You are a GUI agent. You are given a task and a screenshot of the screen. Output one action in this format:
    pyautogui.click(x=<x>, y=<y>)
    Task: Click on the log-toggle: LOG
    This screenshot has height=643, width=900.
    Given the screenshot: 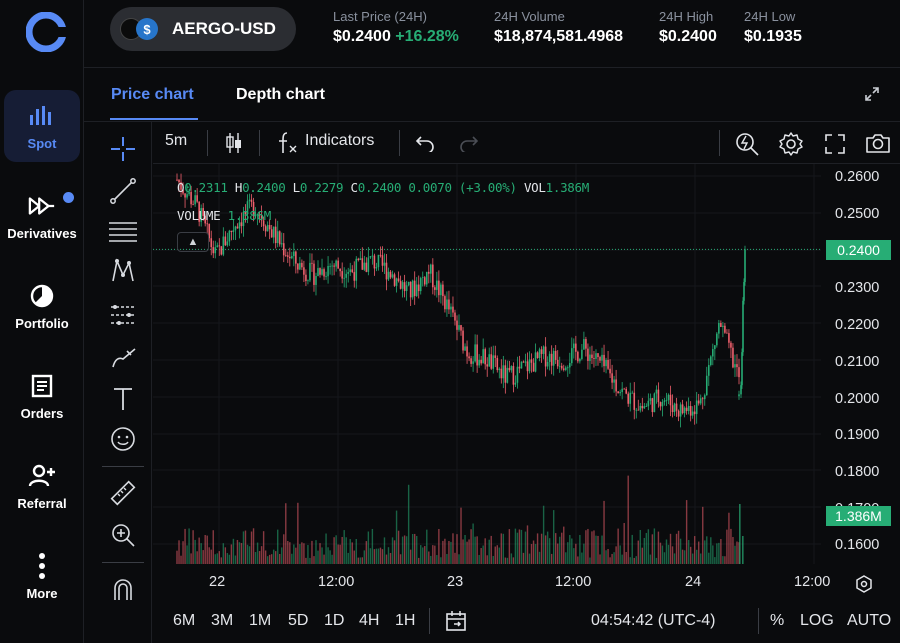 What is the action you would take?
    pyautogui.click(x=817, y=620)
    